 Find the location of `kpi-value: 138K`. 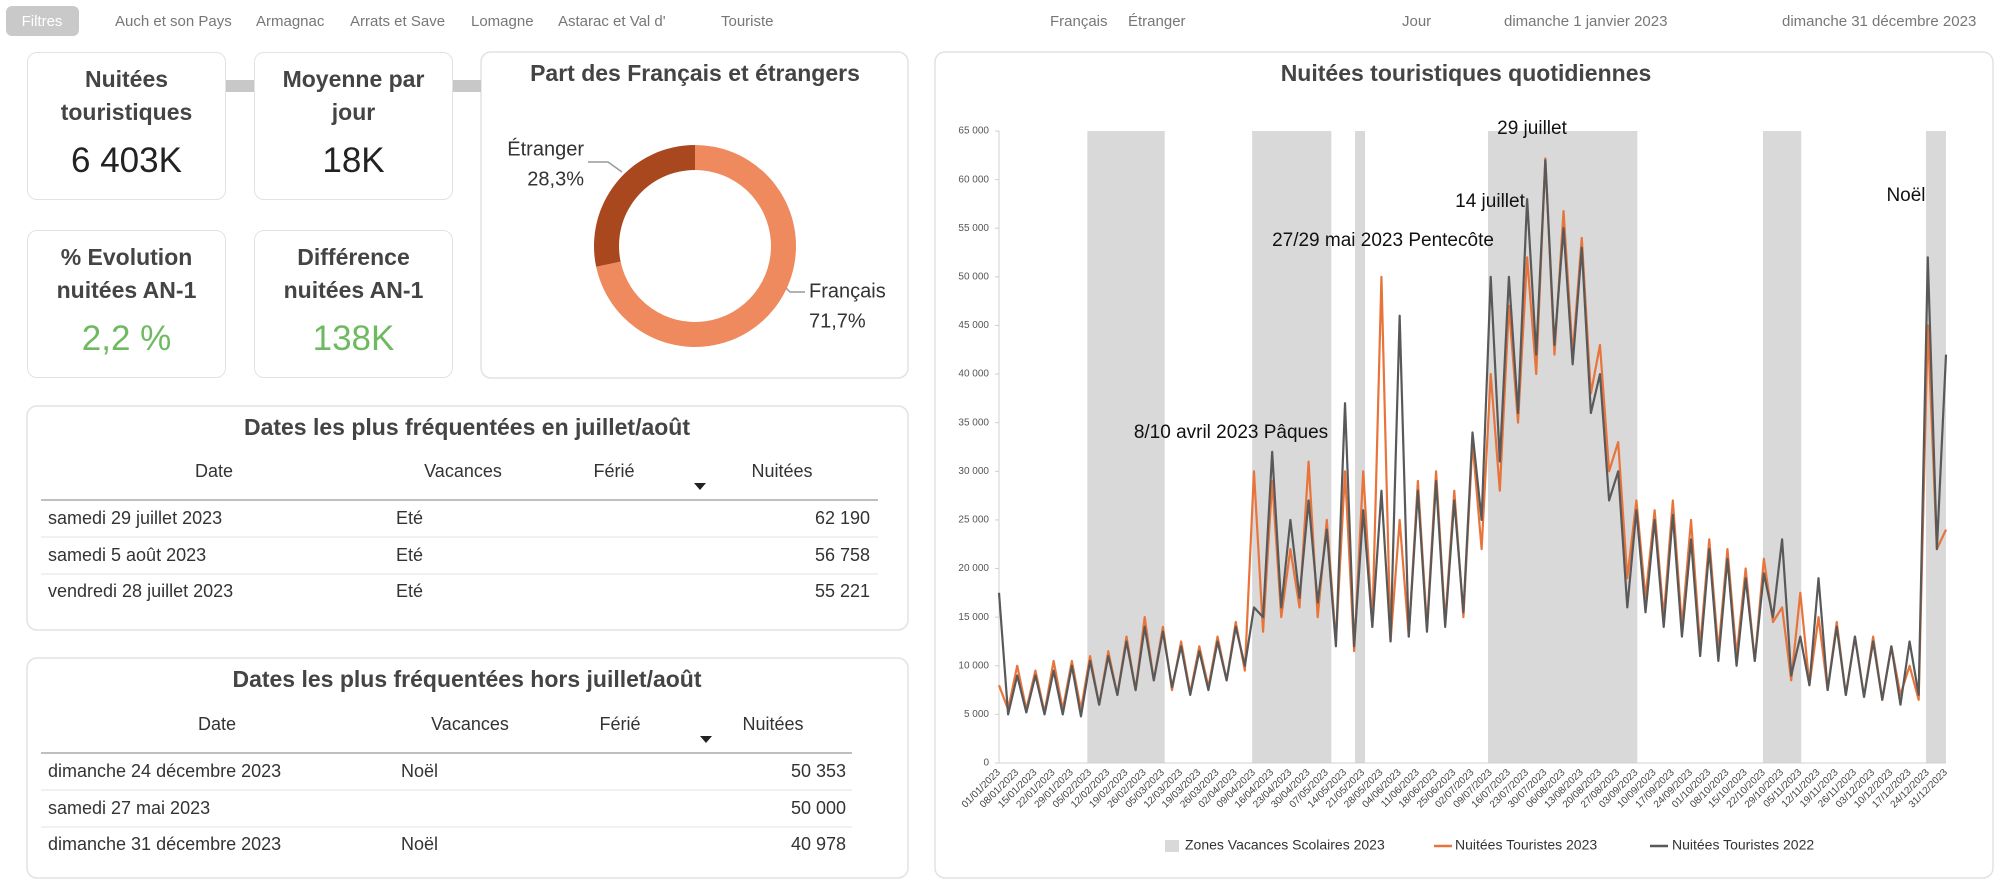

kpi-value: 138K is located at coordinates (353, 338).